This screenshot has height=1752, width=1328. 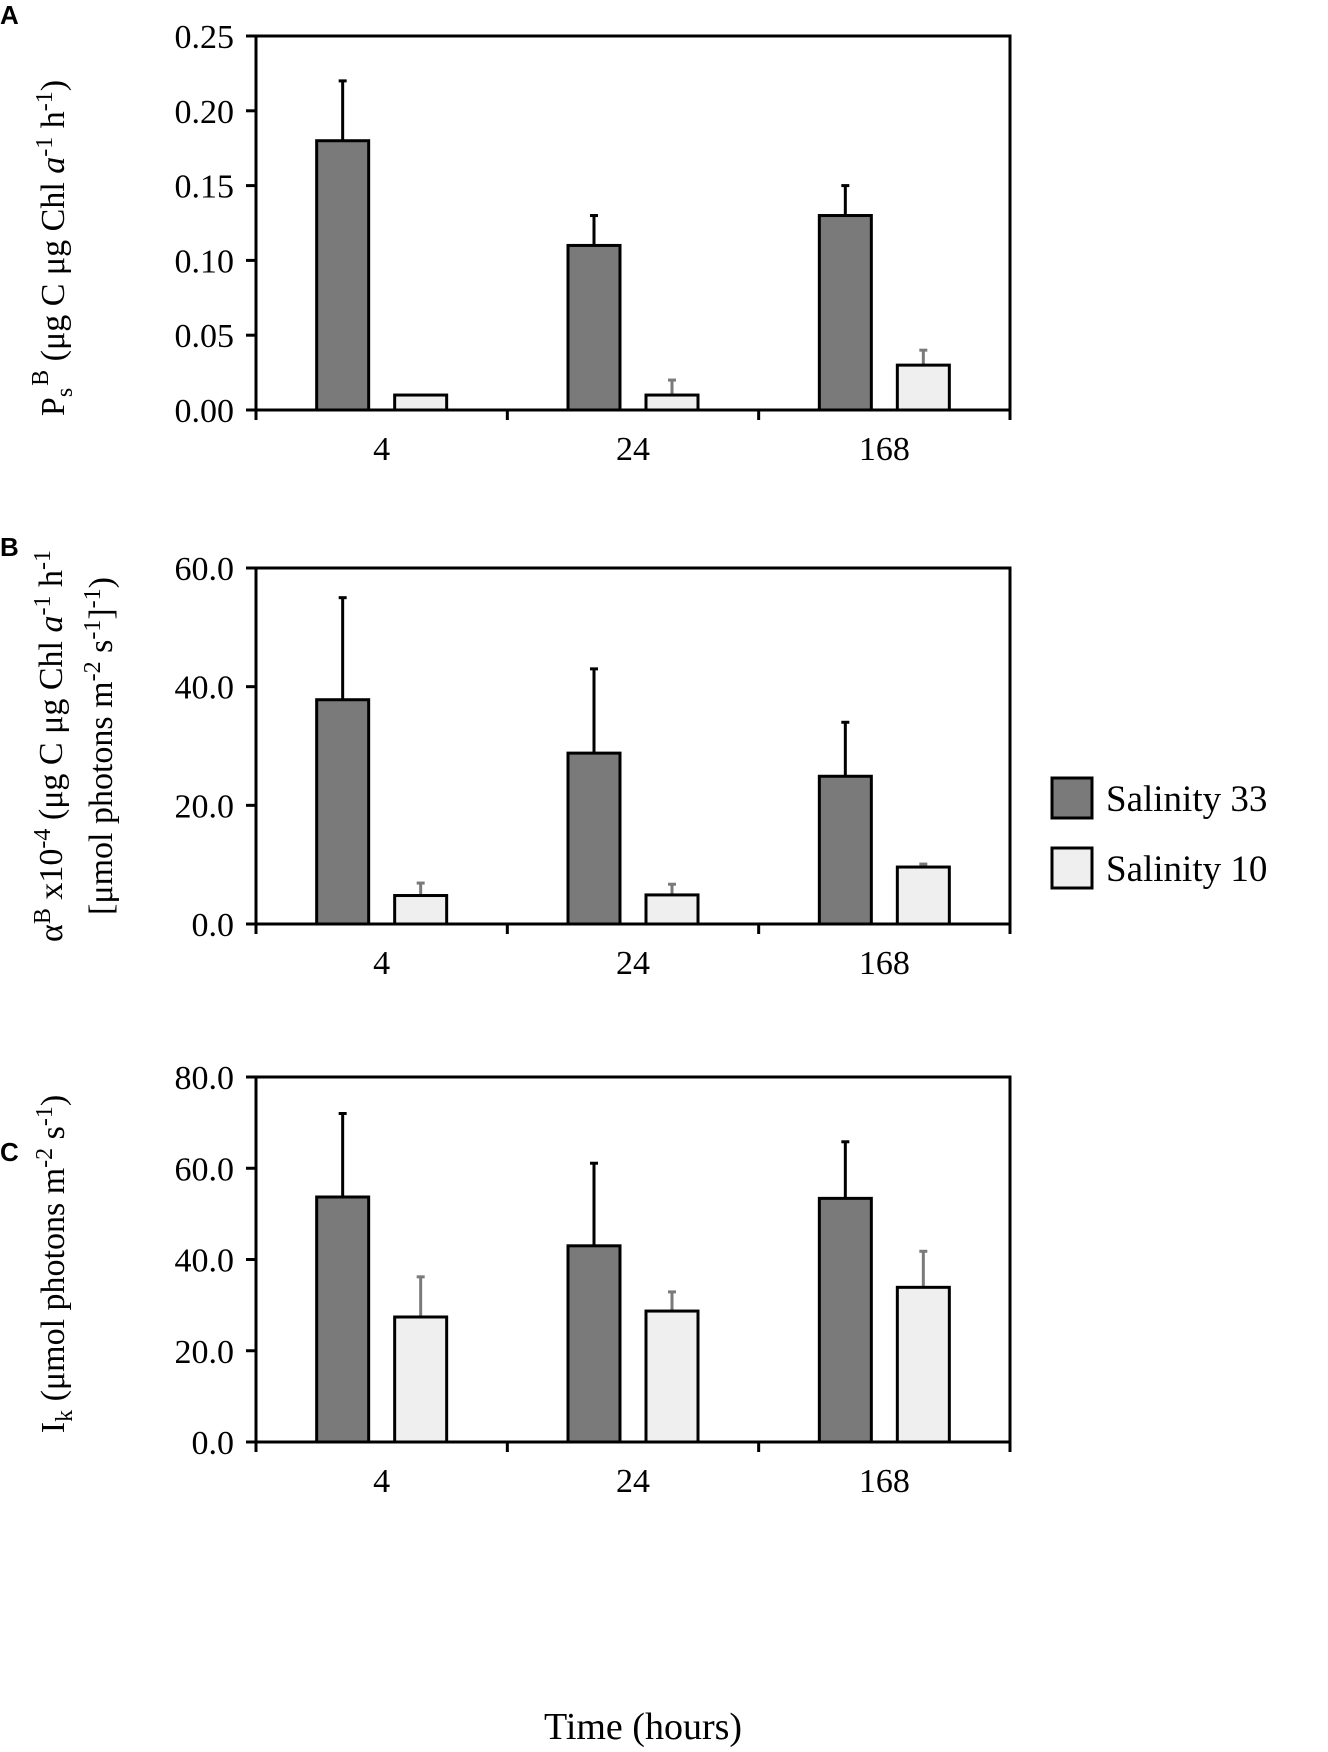 What do you see at coordinates (205, 261) in the screenshot?
I see `y-tick-label-a-2: 0.10` at bounding box center [205, 261].